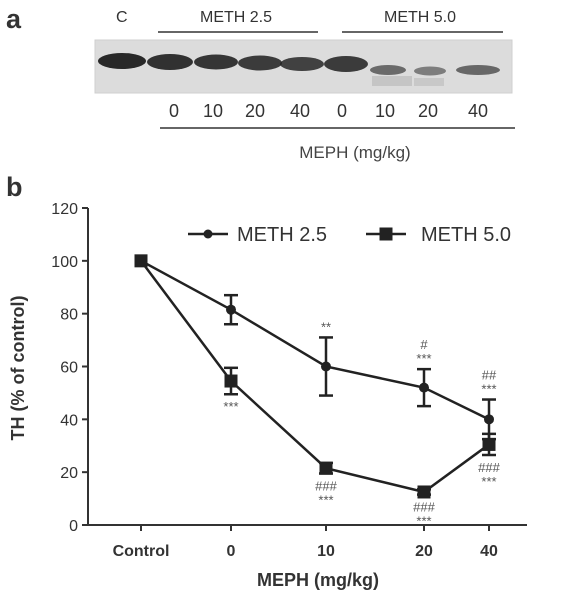  I want to click on y-tick-label: 40, so click(69, 420).